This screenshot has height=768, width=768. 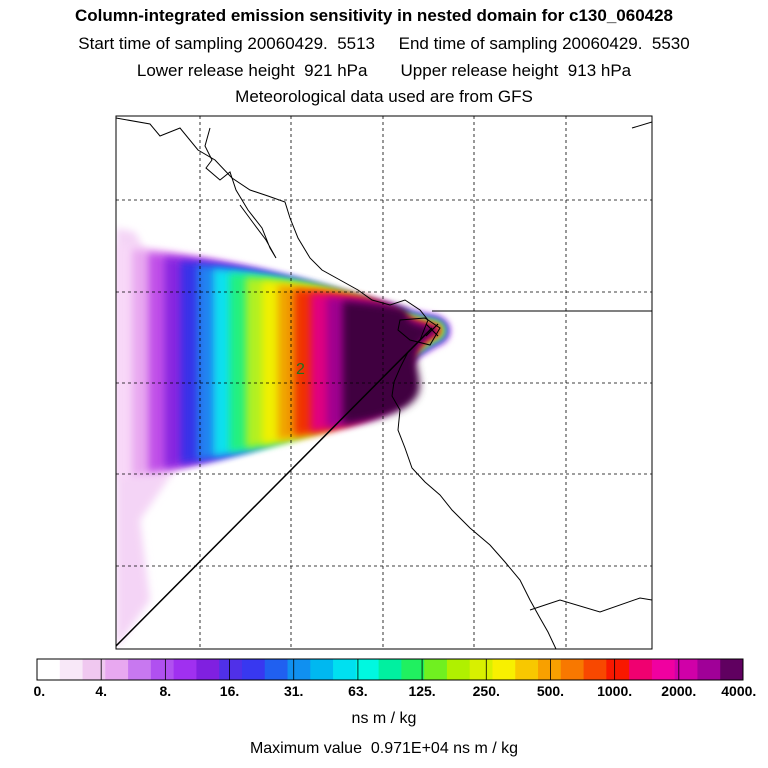 What do you see at coordinates (293, 691) in the screenshot?
I see `color-scale-tick-label: 31.` at bounding box center [293, 691].